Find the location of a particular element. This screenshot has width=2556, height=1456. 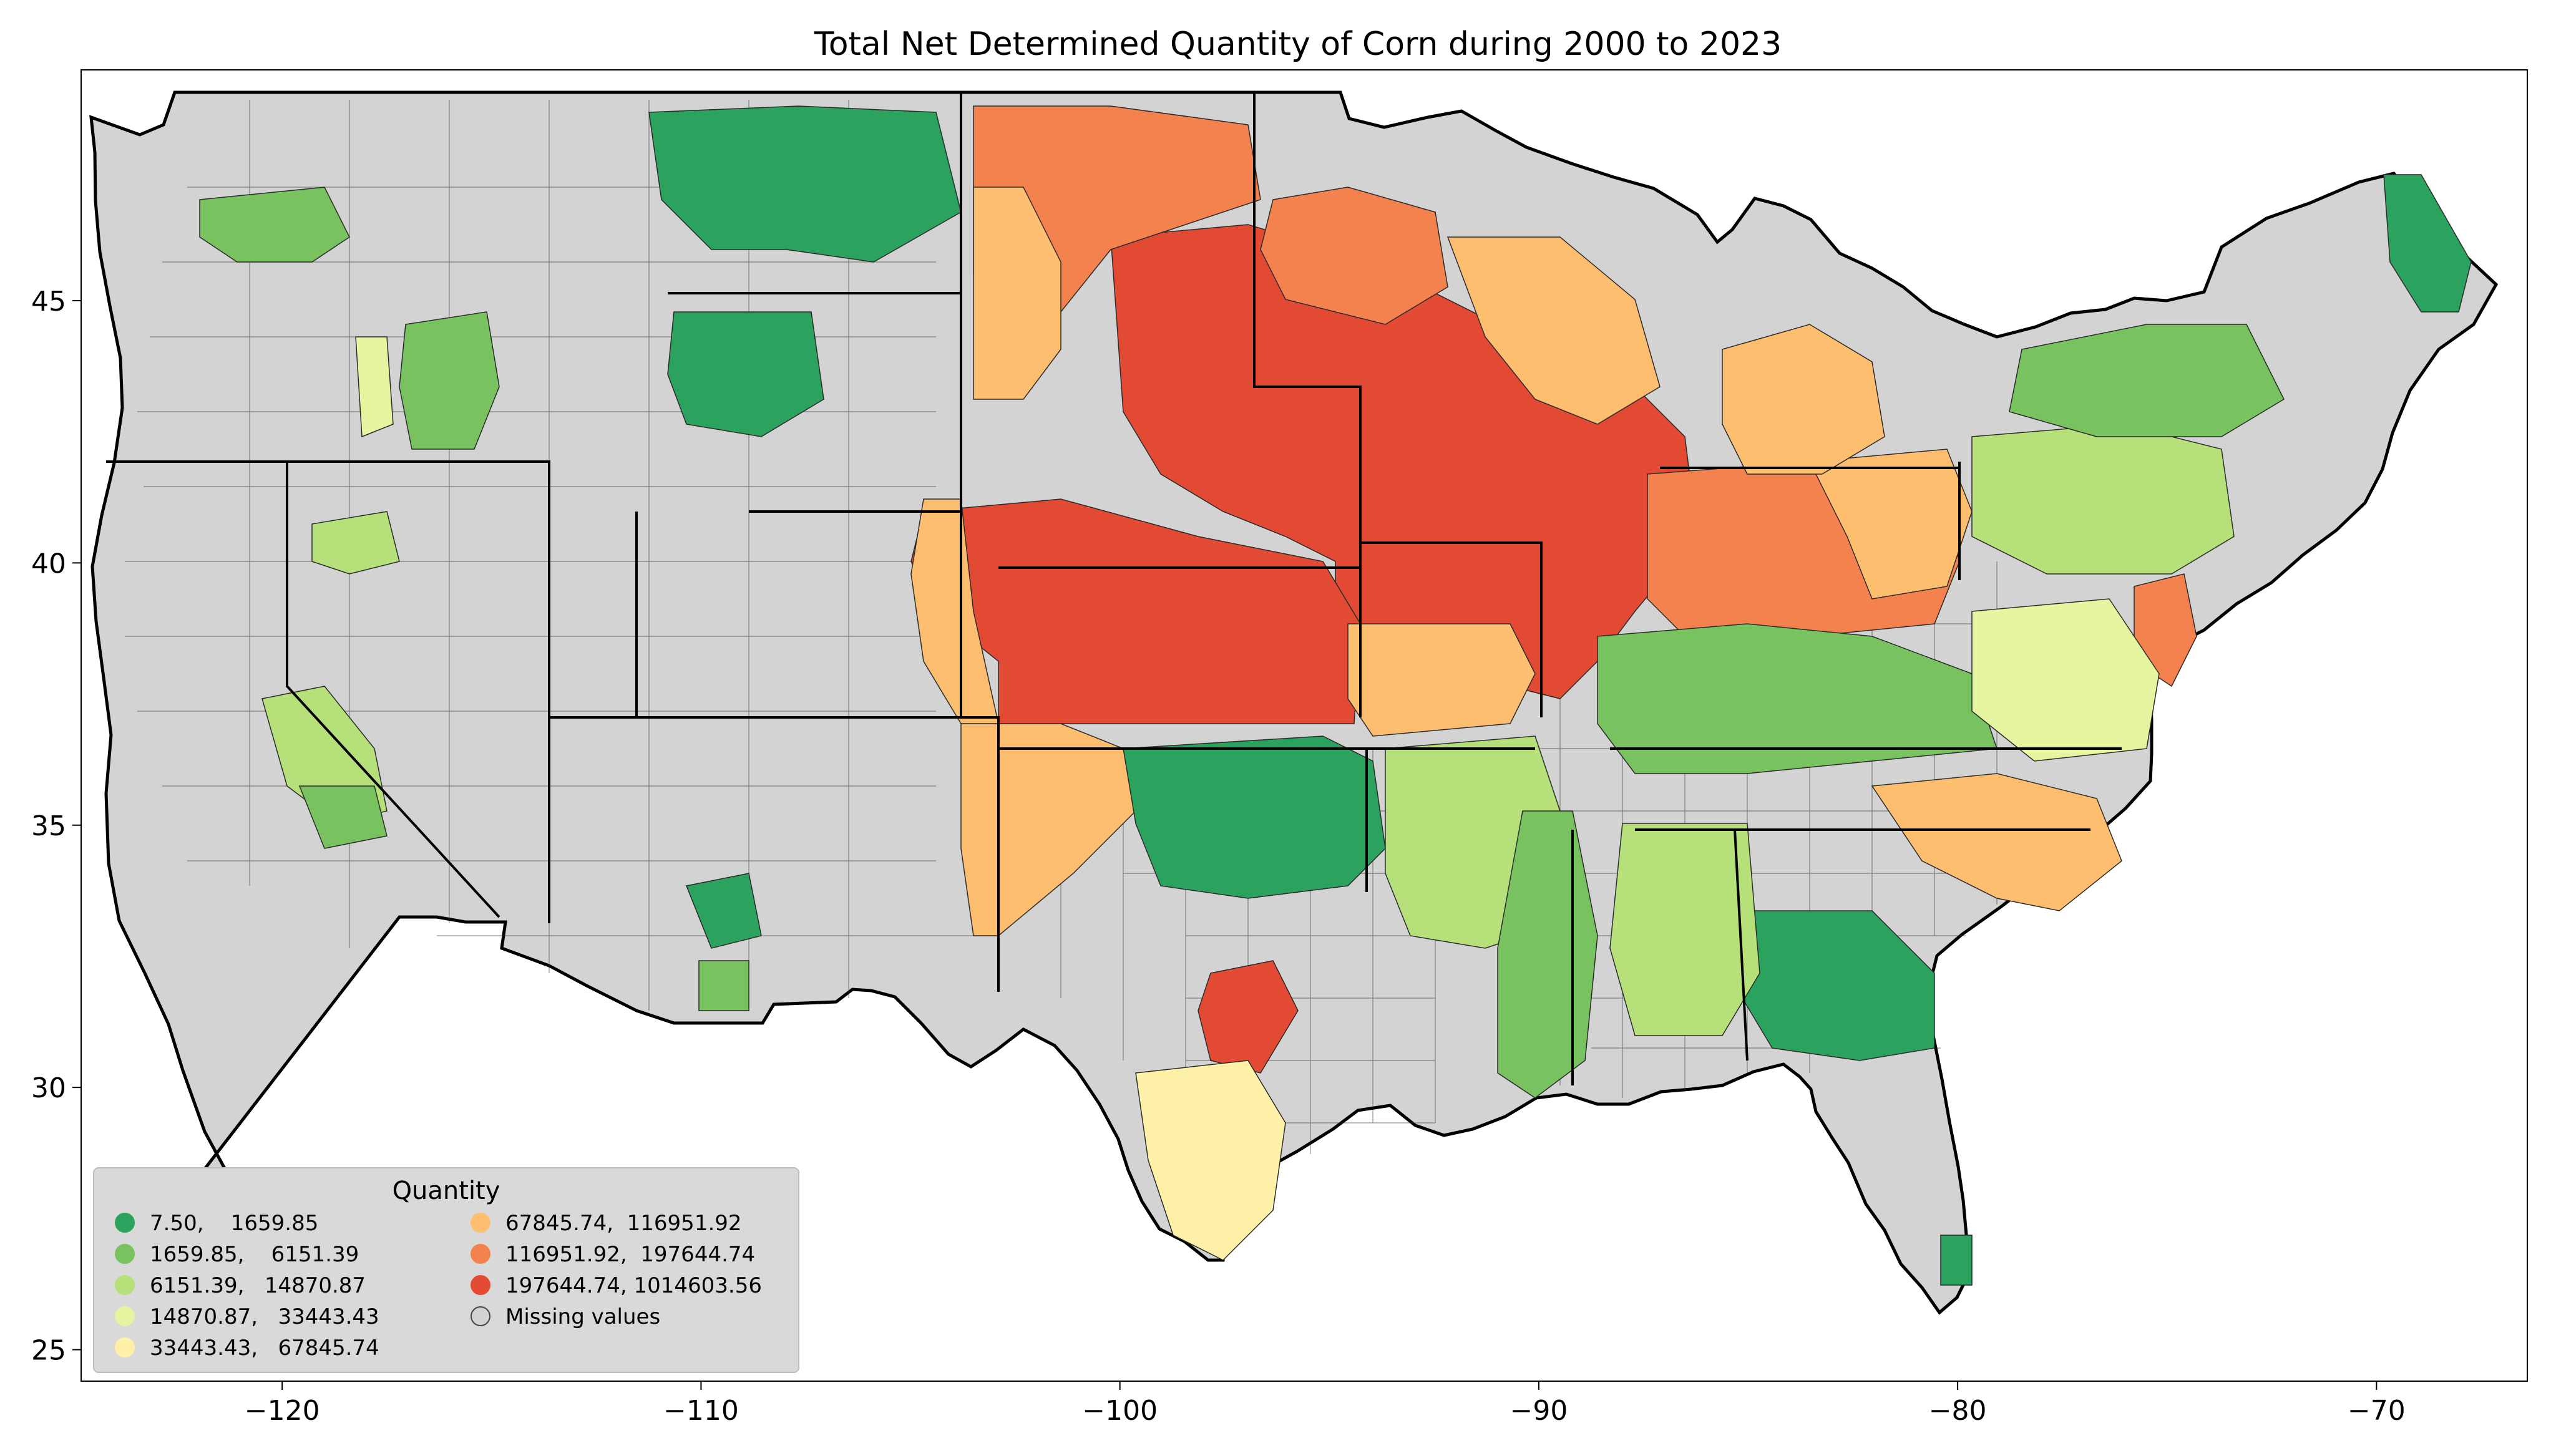

y-tick-label: 40 is located at coordinates (48, 564).